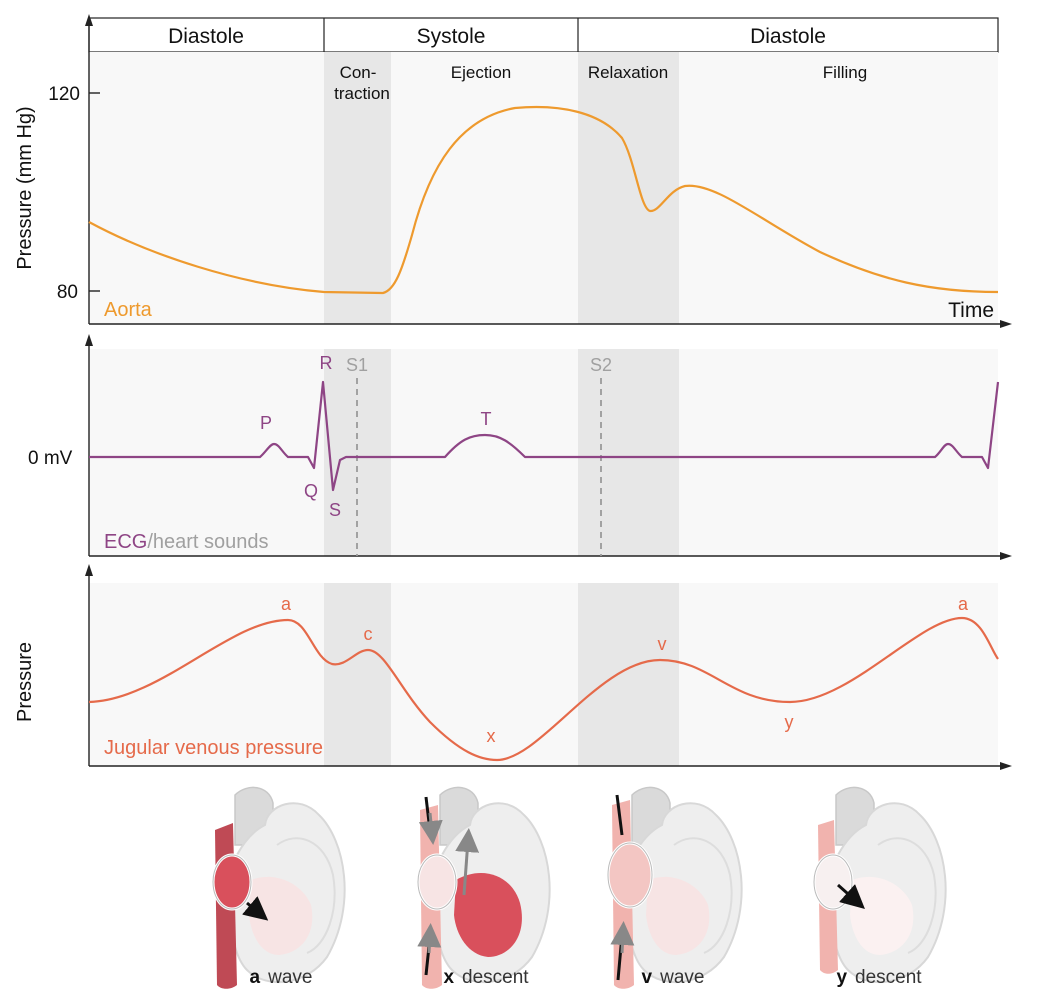  I want to click on caption-x-descent: x descent, so click(486, 977).